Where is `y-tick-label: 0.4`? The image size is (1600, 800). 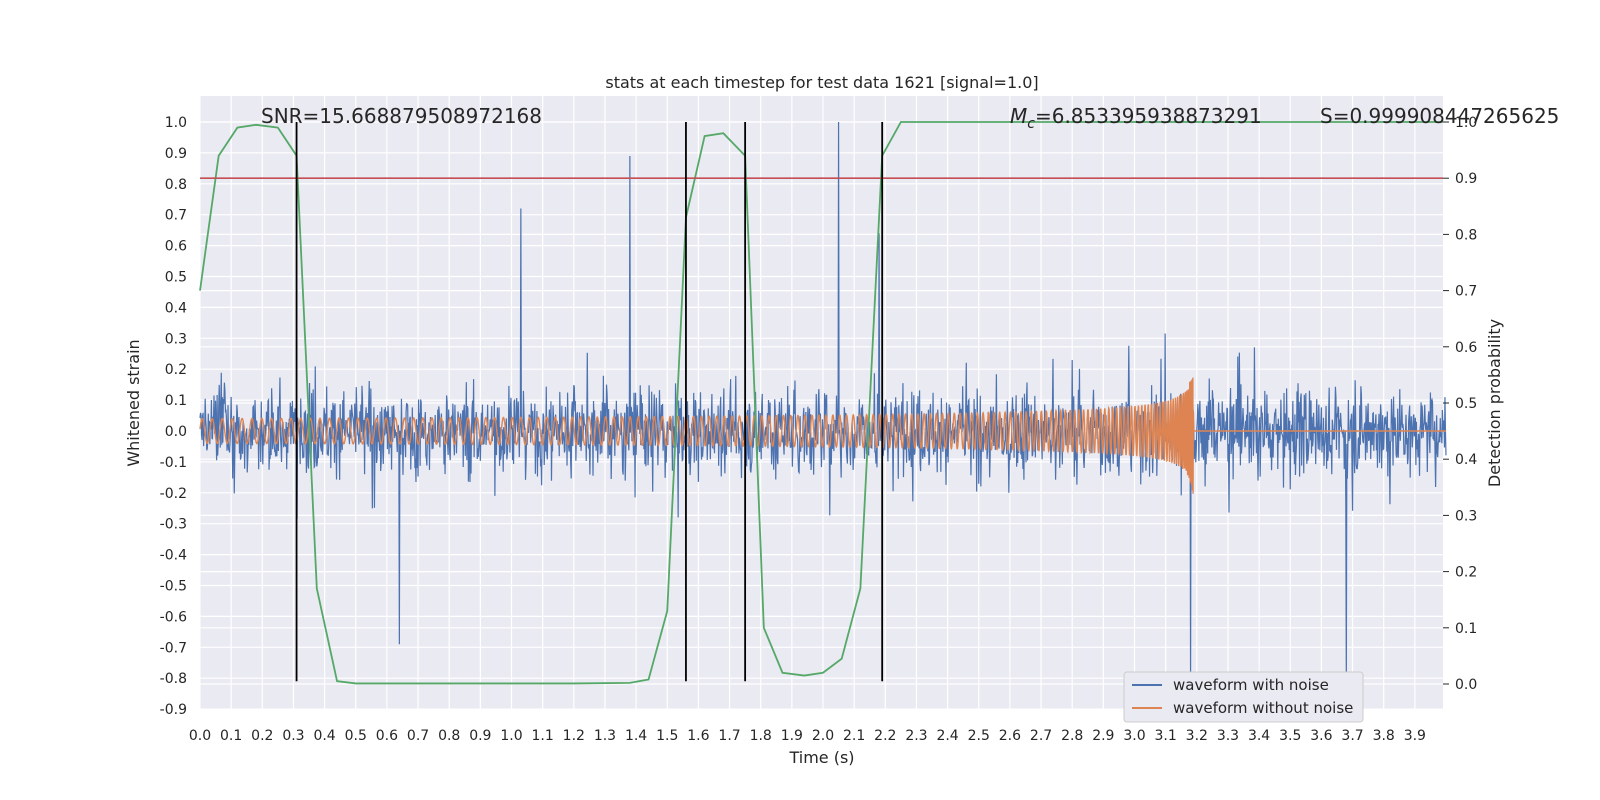 y-tick-label: 0.4 is located at coordinates (176, 308).